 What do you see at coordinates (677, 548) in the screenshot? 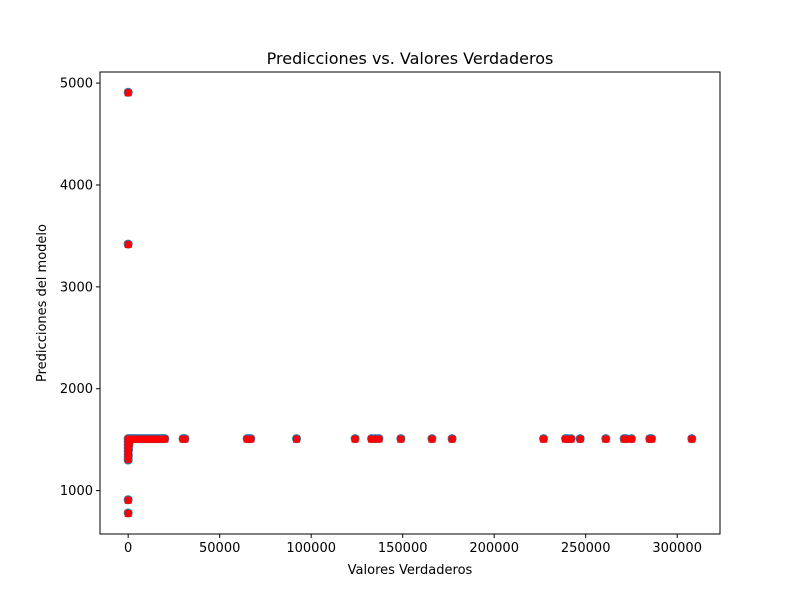
I see `x-tick-label: 300000` at bounding box center [677, 548].